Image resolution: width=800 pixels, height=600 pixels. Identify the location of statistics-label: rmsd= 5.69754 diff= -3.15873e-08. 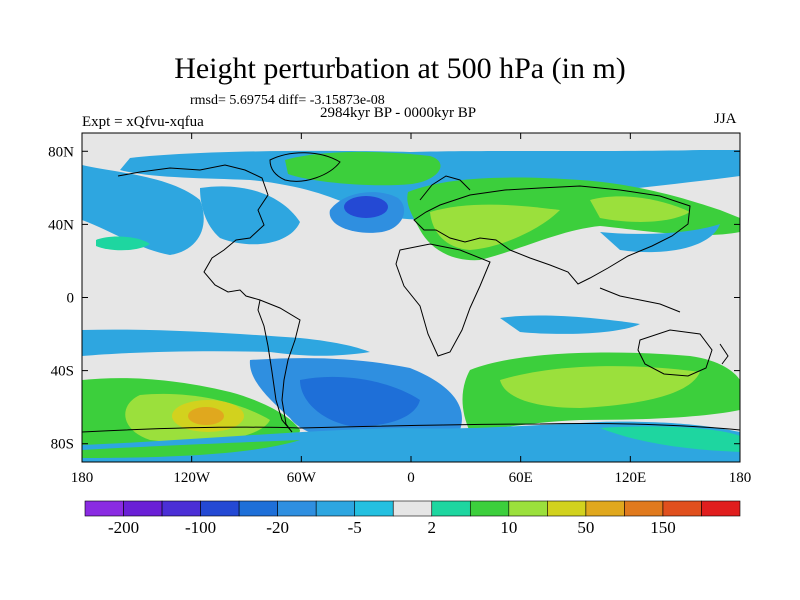
(287, 100).